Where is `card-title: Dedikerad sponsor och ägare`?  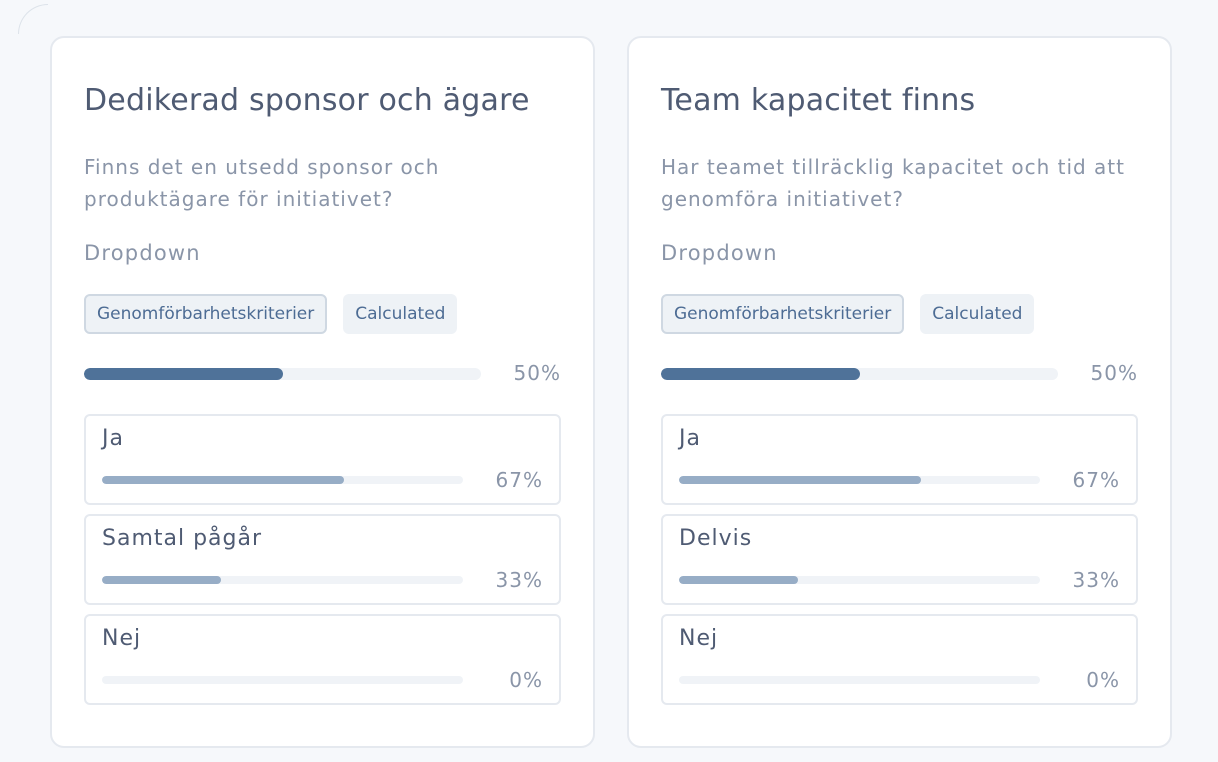 card-title: Dedikerad sponsor och ägare is located at coordinates (307, 100).